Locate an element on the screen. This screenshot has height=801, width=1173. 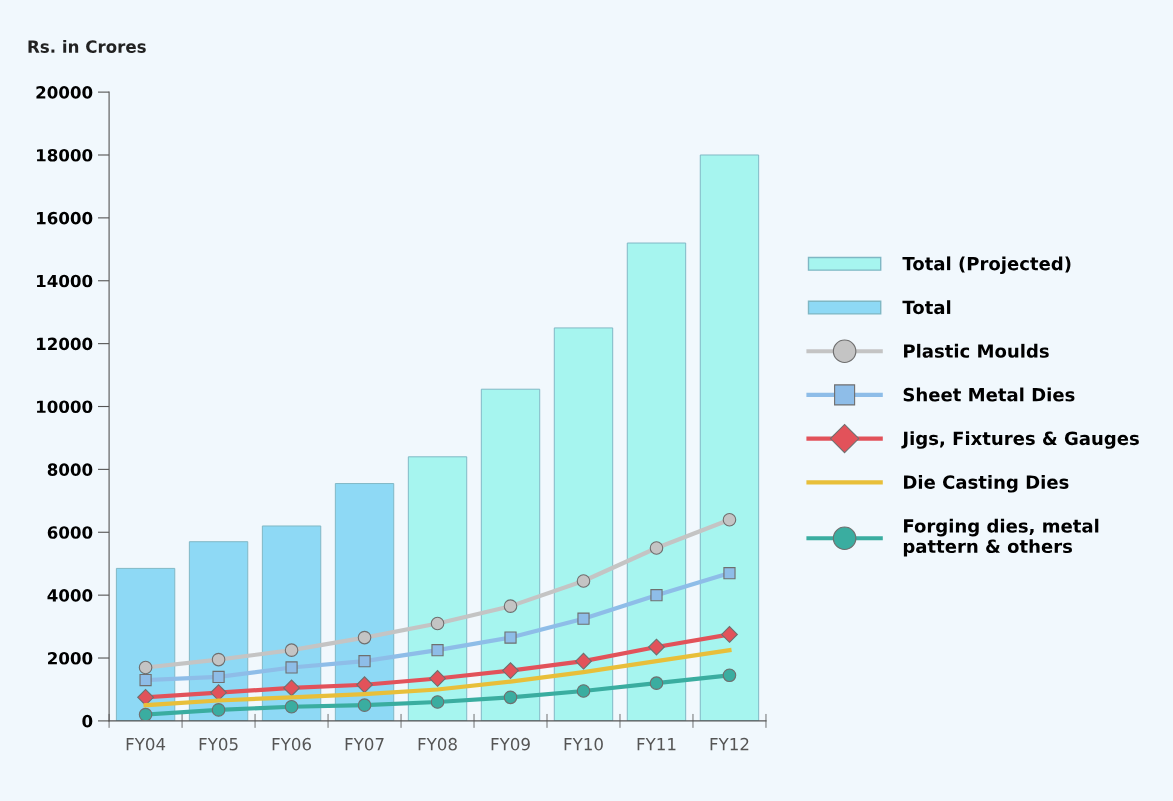
x-tick-label: FY12 is located at coordinates (729, 744).